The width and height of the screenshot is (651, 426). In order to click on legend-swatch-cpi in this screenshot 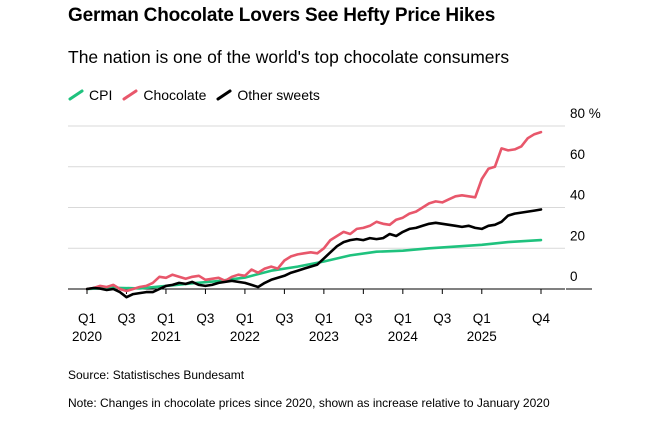, I will do `click(76, 95)`.